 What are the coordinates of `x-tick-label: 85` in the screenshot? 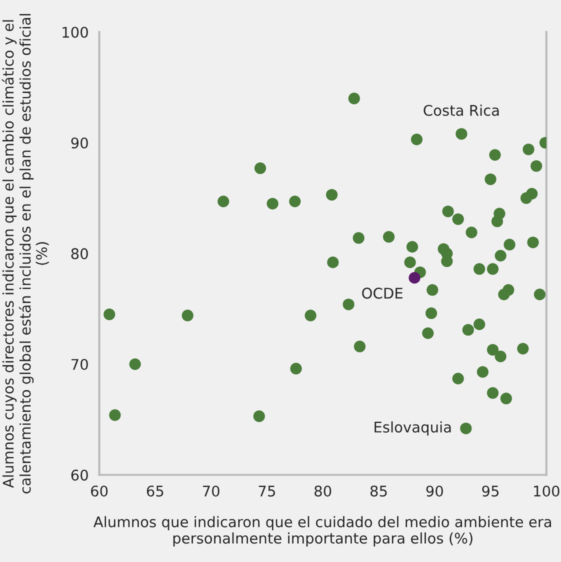 It's located at (378, 491).